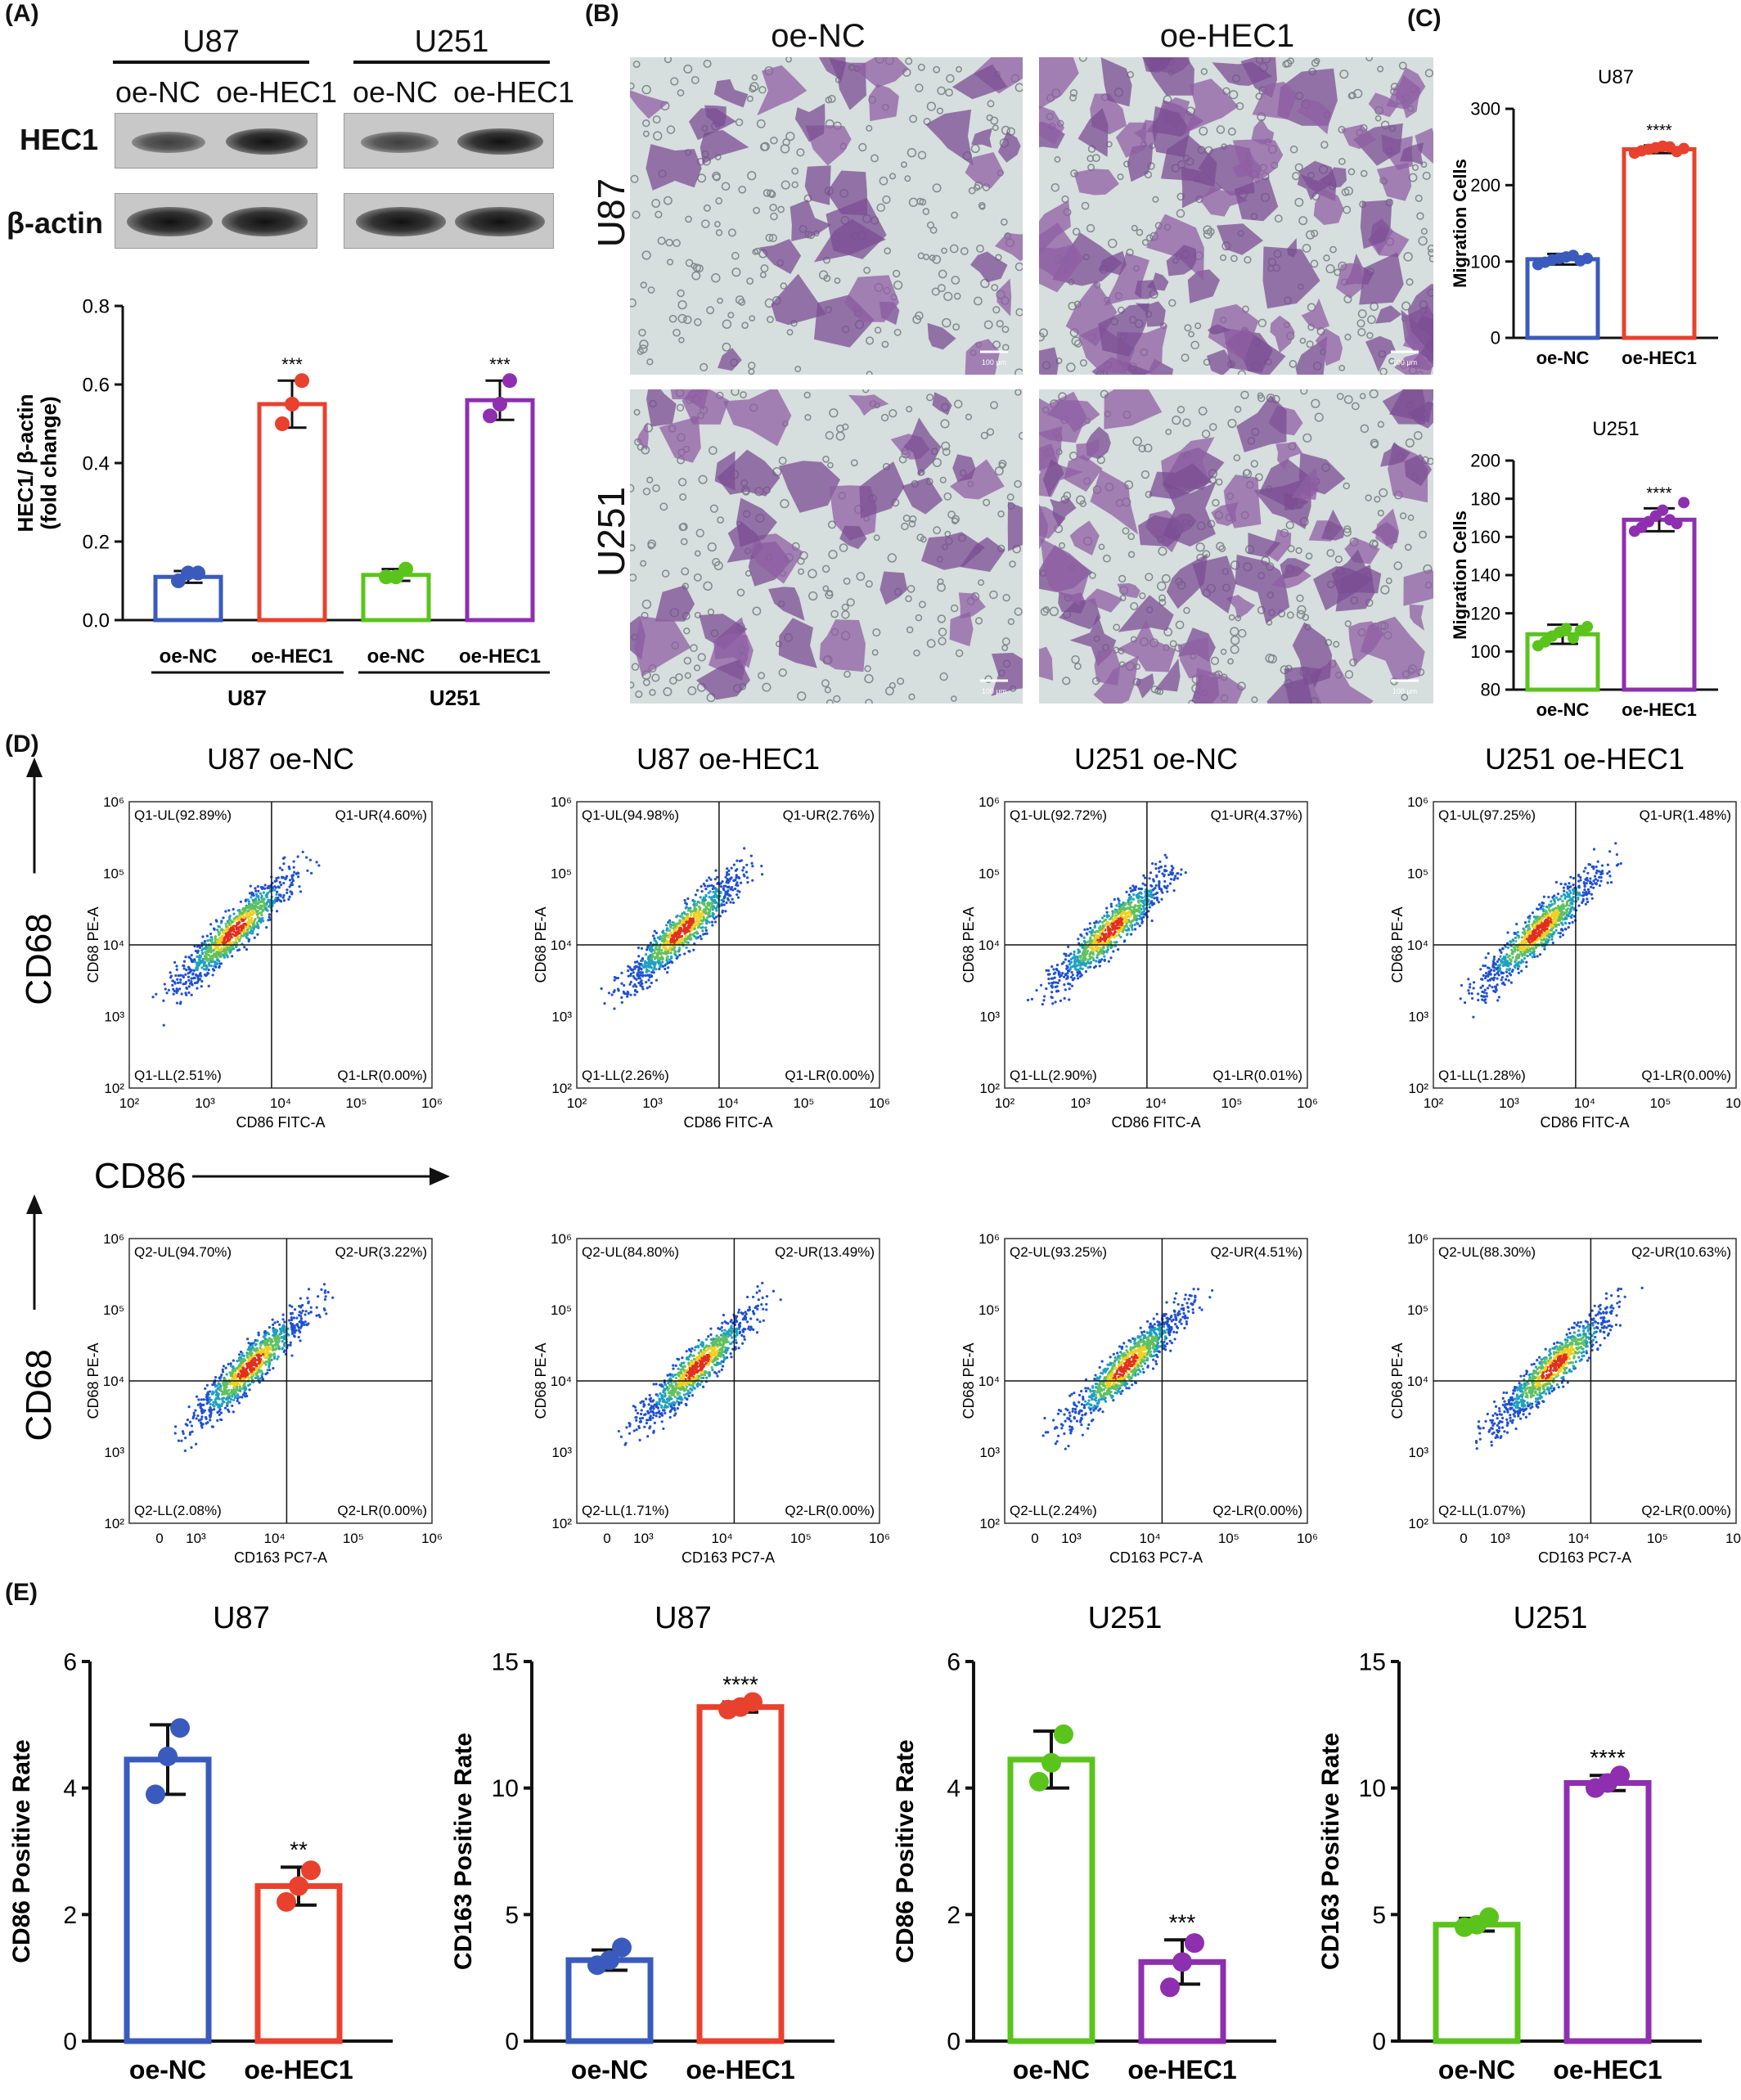  I want to click on panel-label-a: (A), so click(22, 13).